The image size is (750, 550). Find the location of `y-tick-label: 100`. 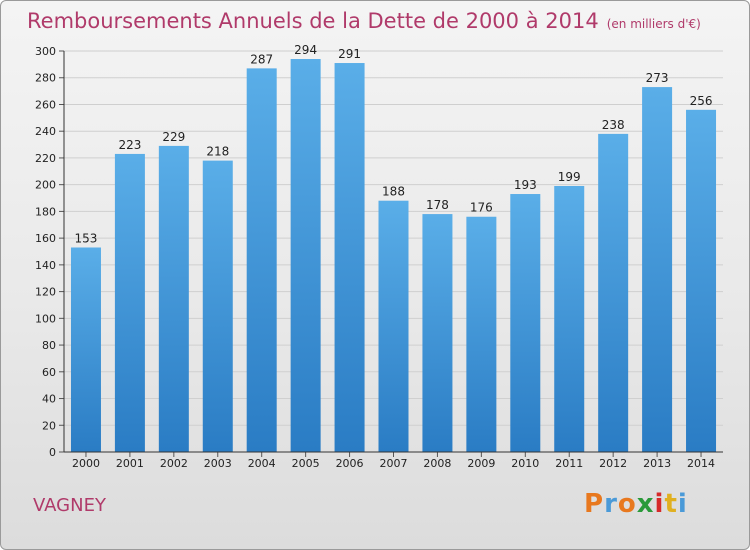

y-tick-label: 100 is located at coordinates (45, 318).